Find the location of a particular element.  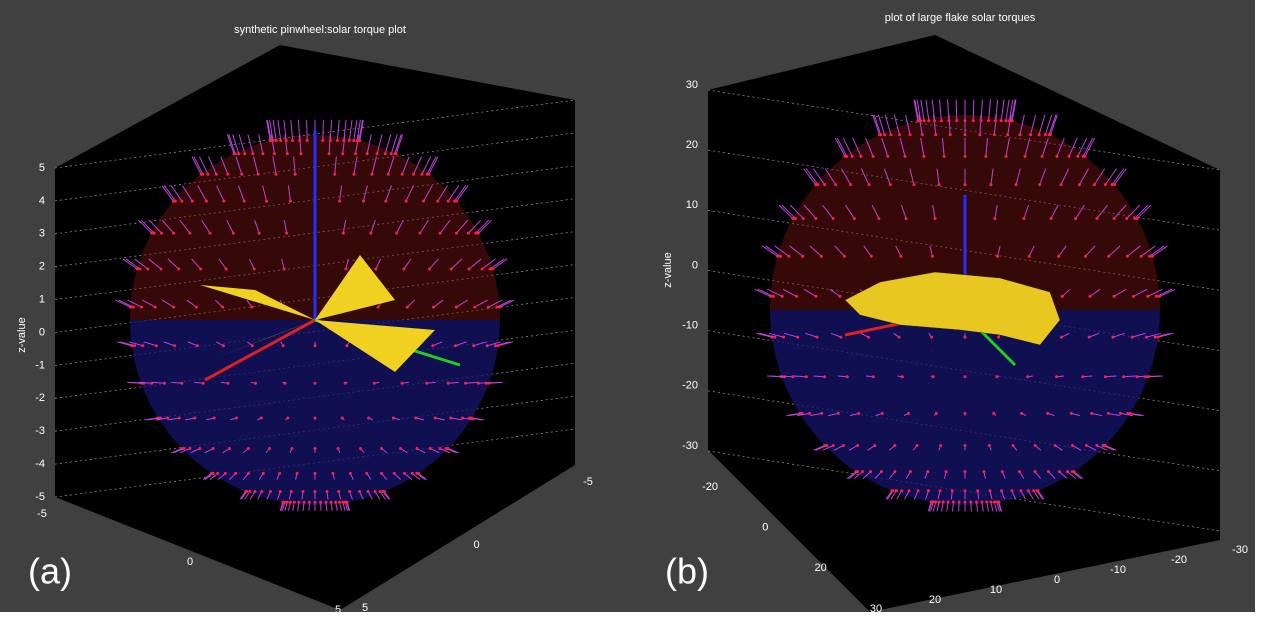

x-tick-label: 5 is located at coordinates (338, 610).